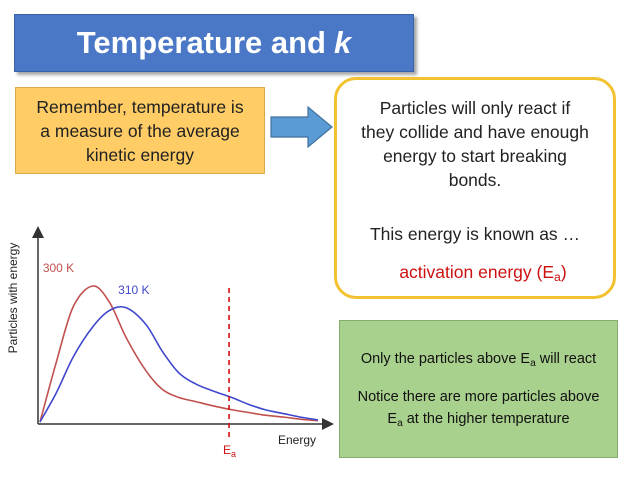 The width and height of the screenshot is (638, 479). I want to click on particles-line-3: energy to start breaking, so click(475, 156).